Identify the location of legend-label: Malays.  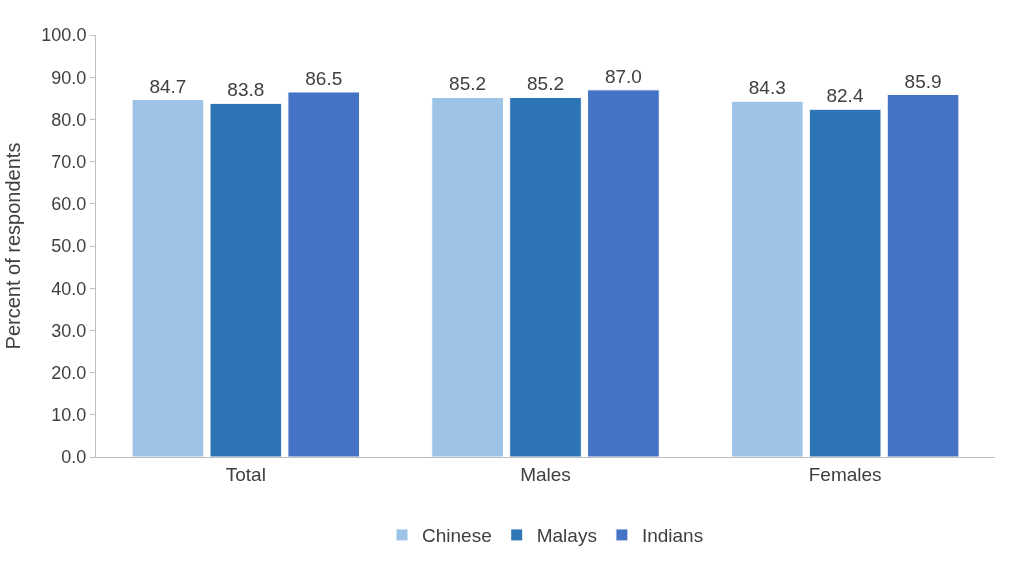
(566, 536).